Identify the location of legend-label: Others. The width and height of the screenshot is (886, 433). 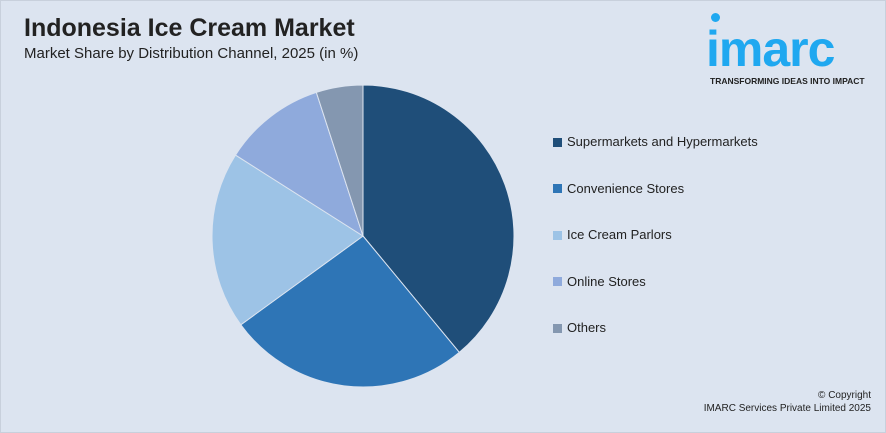
(587, 328).